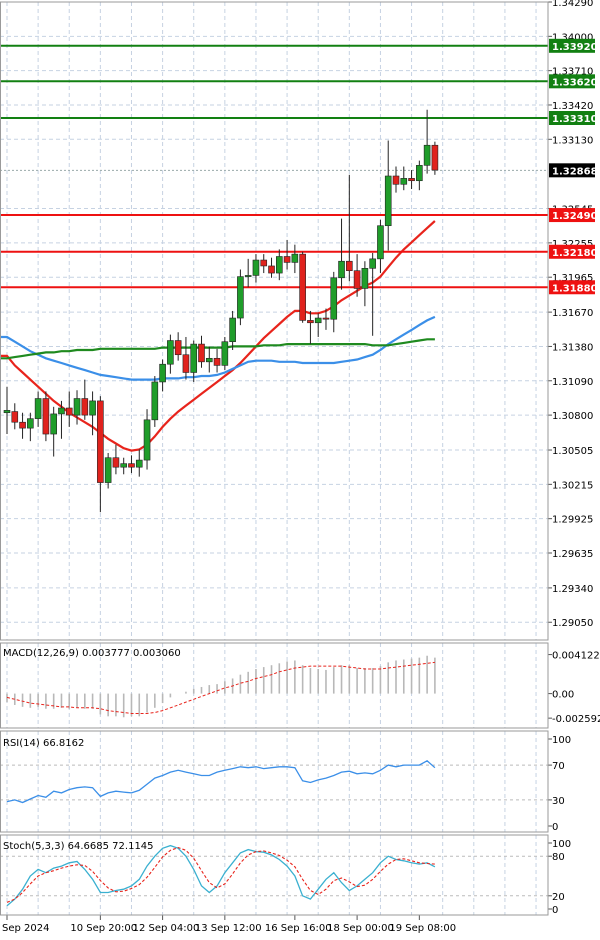 This screenshot has height=940, width=600. I want to click on stoch-signal-line, so click(220, 875).